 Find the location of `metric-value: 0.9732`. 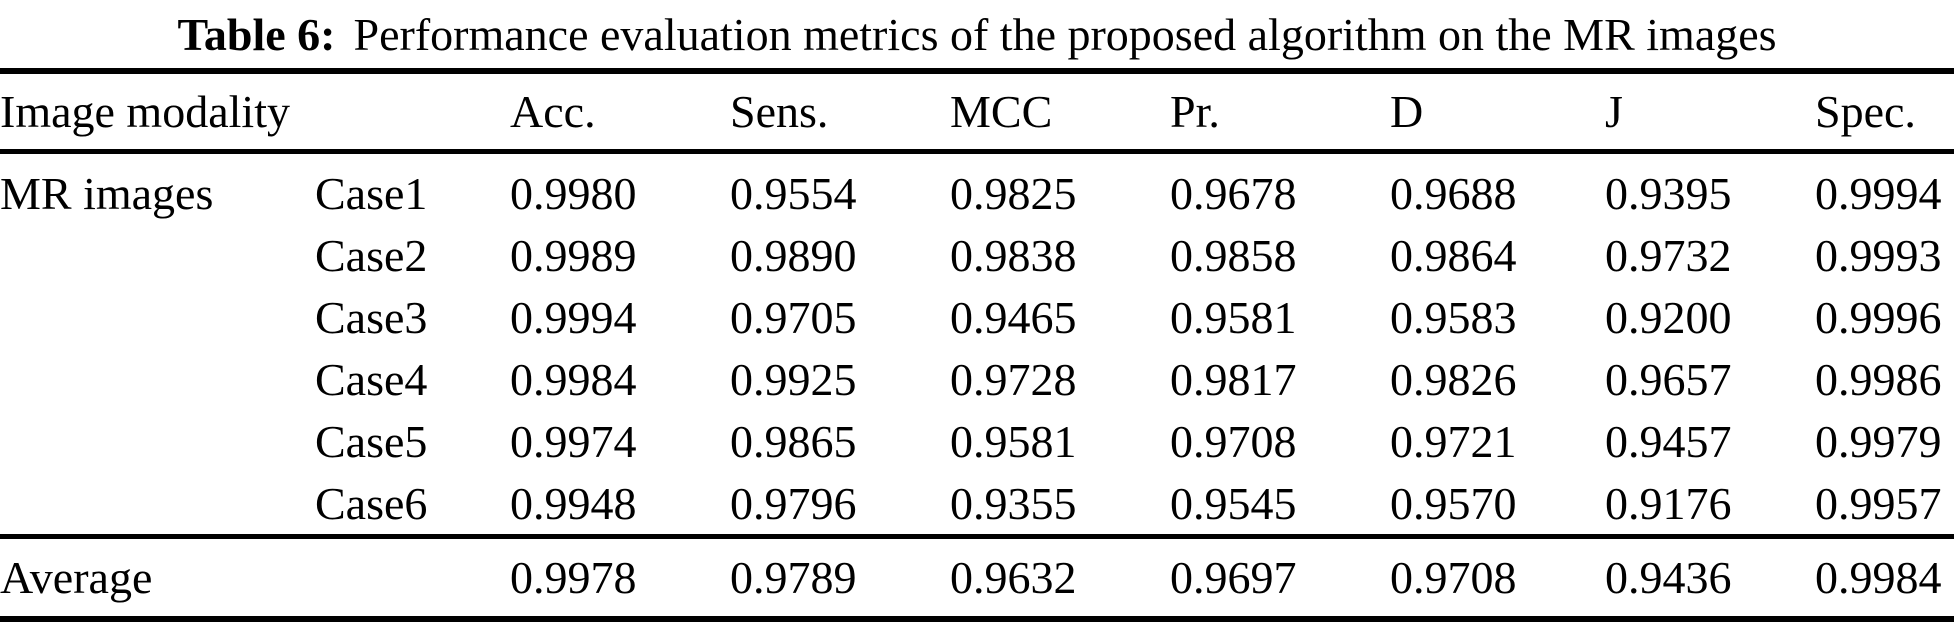

metric-value: 0.9732 is located at coordinates (1668, 255).